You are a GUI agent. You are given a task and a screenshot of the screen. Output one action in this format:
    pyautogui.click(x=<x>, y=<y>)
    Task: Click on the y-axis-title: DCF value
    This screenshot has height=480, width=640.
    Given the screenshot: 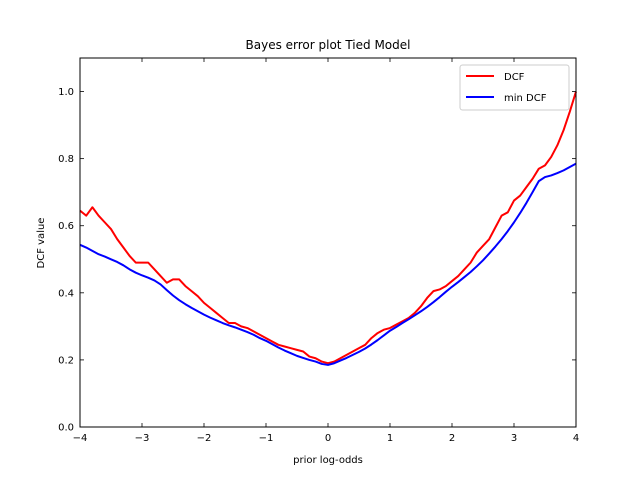 What is the action you would take?
    pyautogui.click(x=41, y=243)
    